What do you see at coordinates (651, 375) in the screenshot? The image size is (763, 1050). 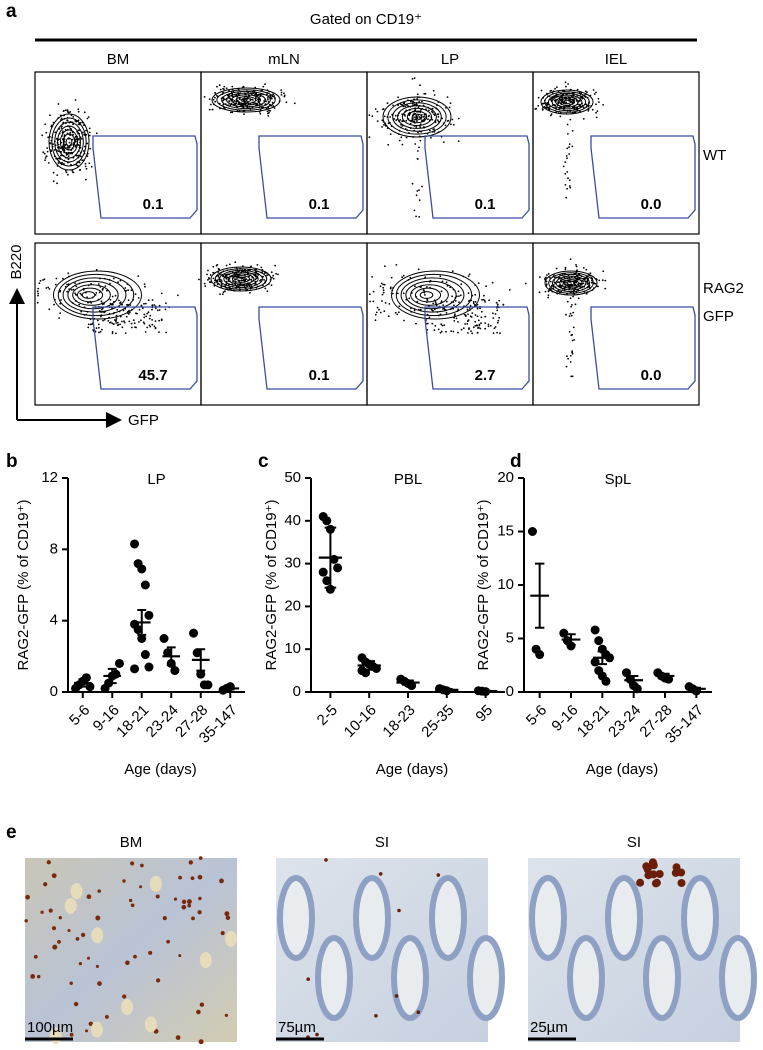 I see `gate-value: 0.0` at bounding box center [651, 375].